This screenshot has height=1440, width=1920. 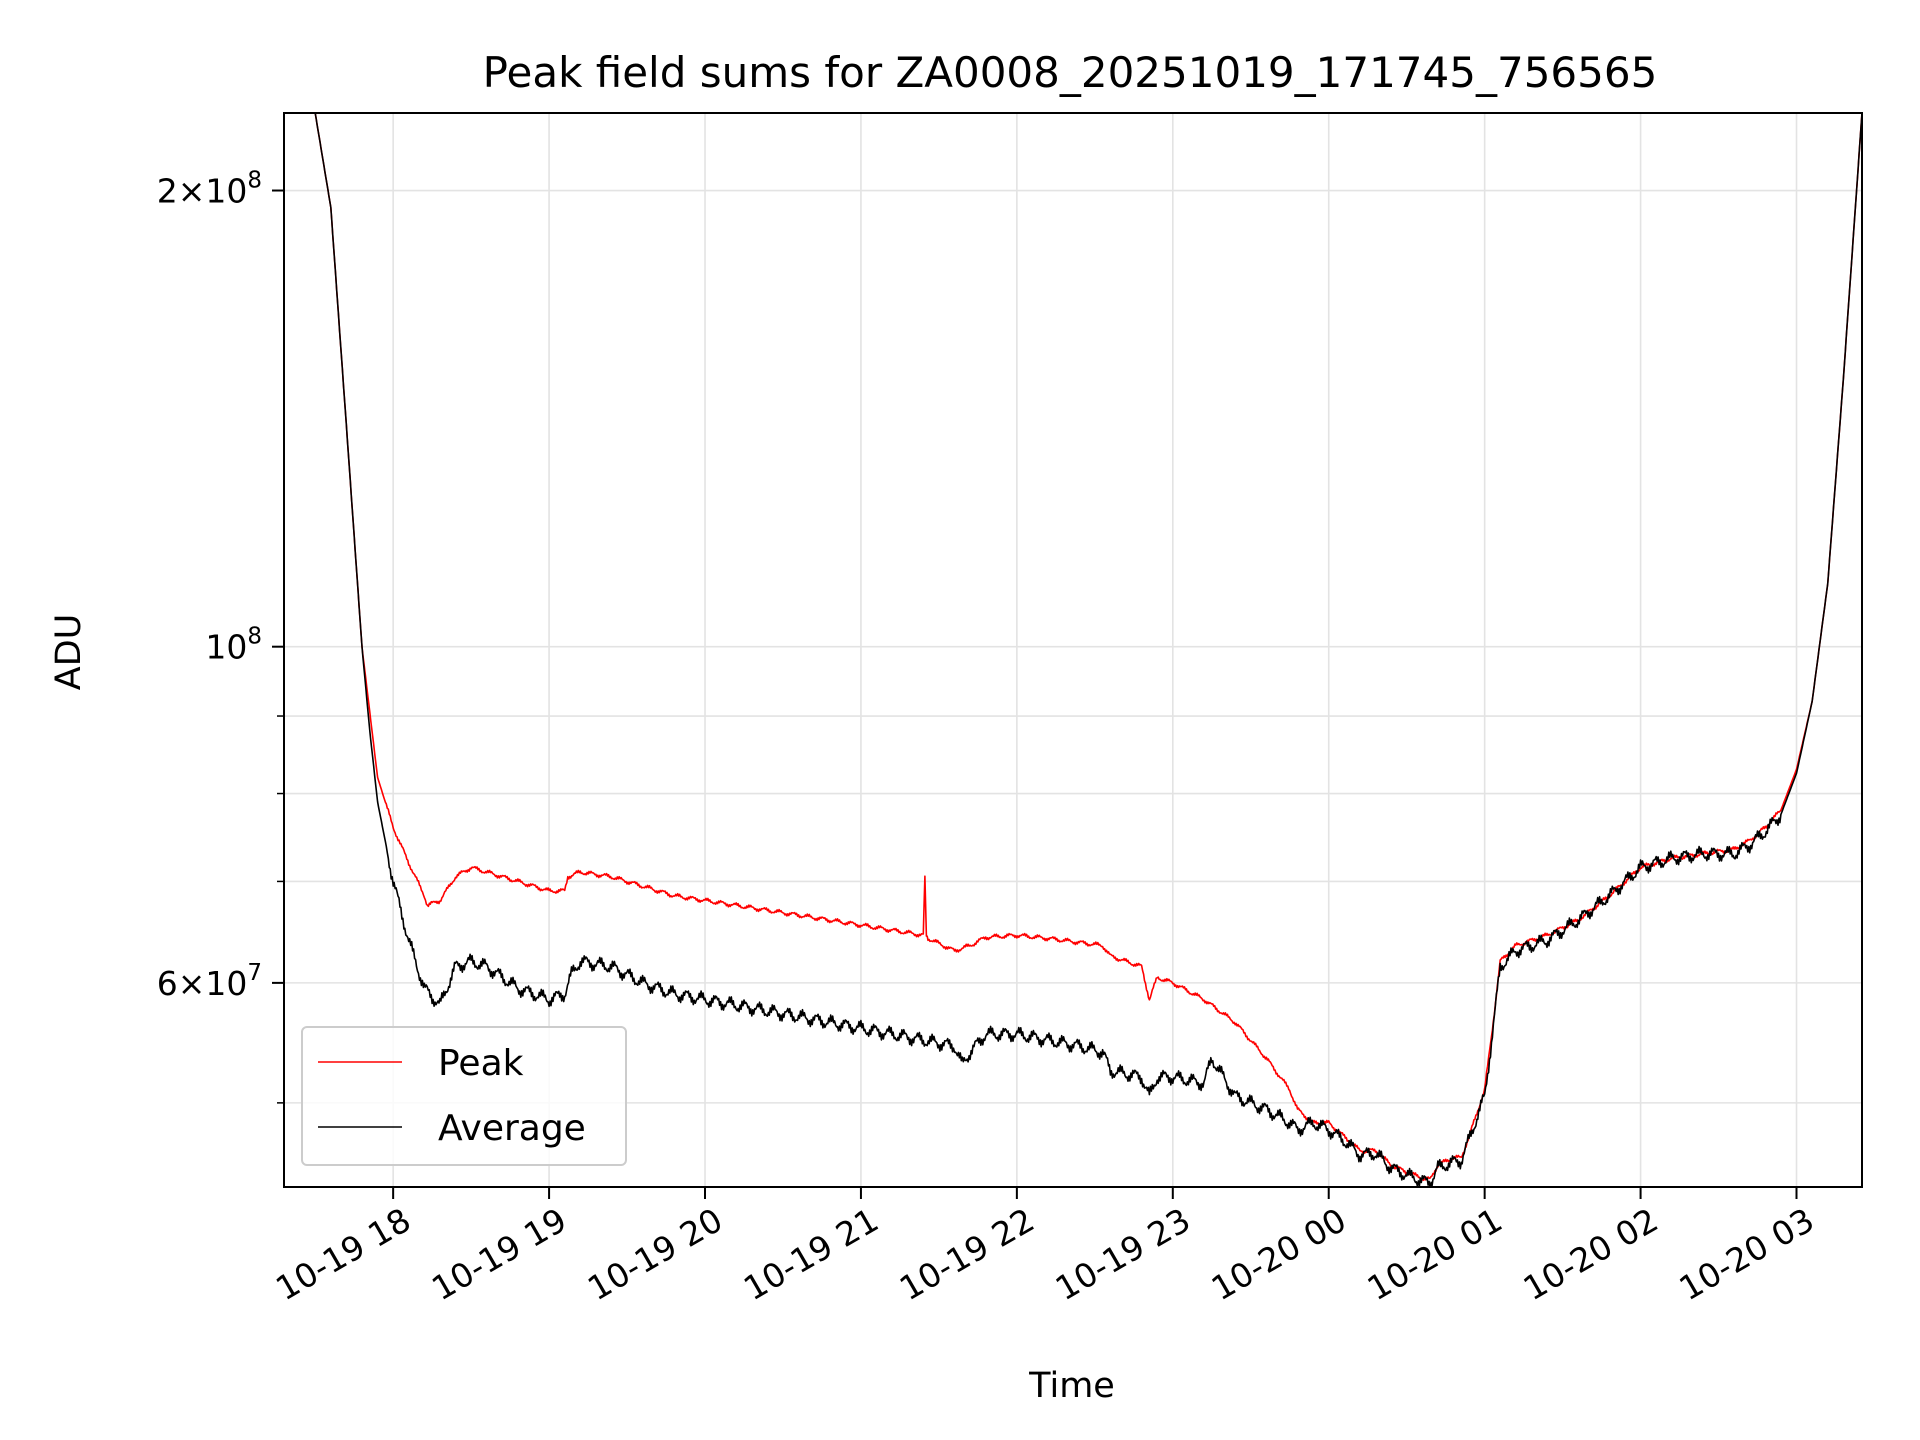 I want to click on y-axis-label: ADU, so click(x=69, y=652).